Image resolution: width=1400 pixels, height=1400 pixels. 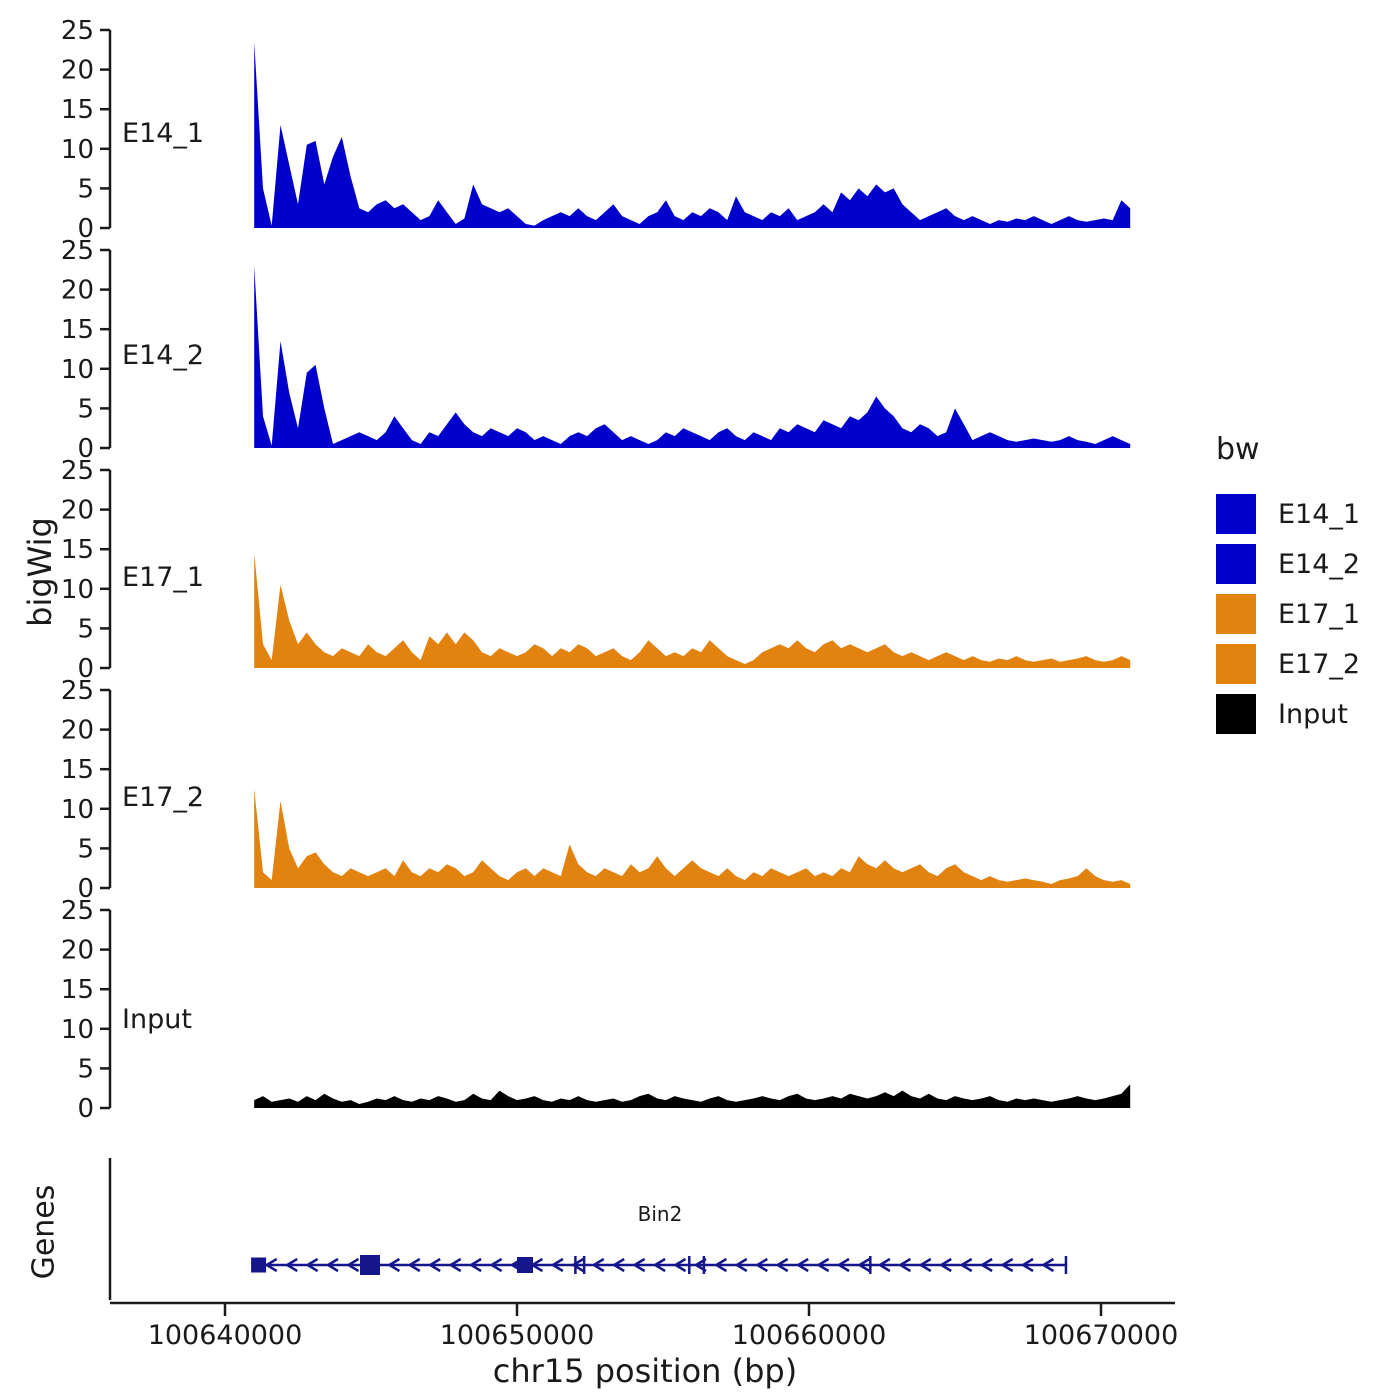 I want to click on track-Input: 25 20 15 10 5 0, so click(x=596, y=1010).